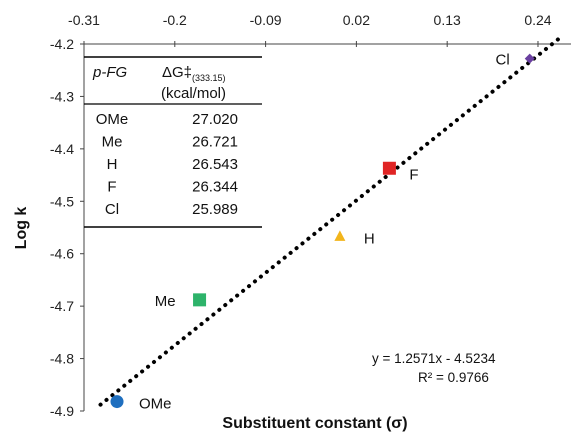  I want to click on x-tick-label: 0.13, so click(447, 20).